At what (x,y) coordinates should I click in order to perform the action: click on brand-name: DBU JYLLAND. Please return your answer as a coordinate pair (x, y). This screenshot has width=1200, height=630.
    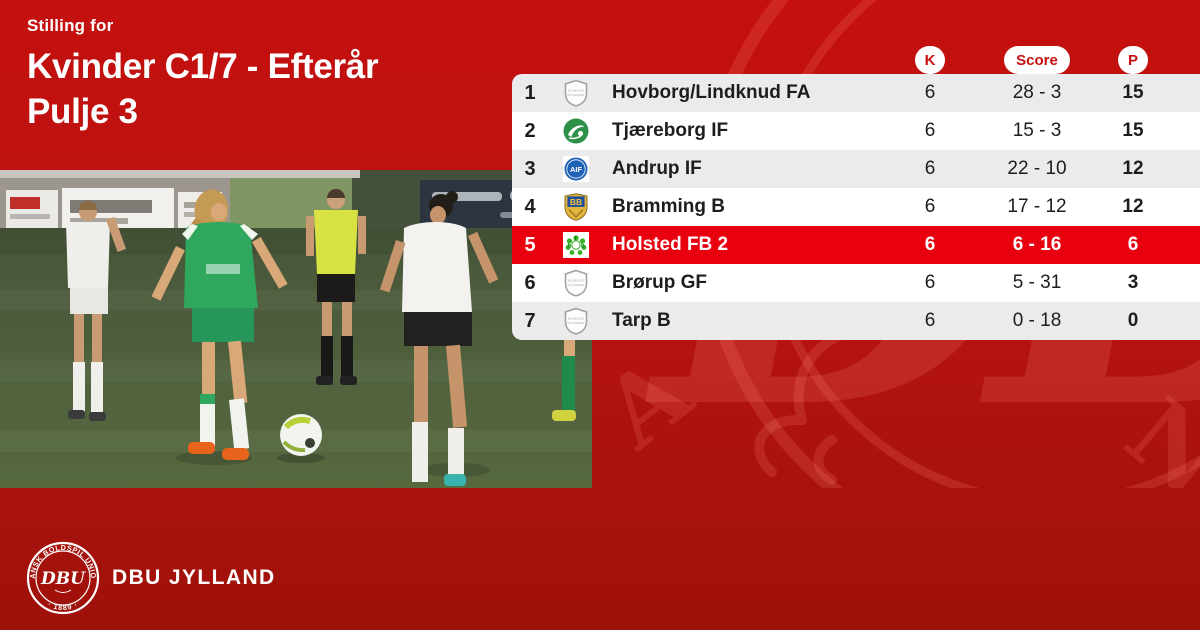
    Looking at the image, I should click on (194, 577).